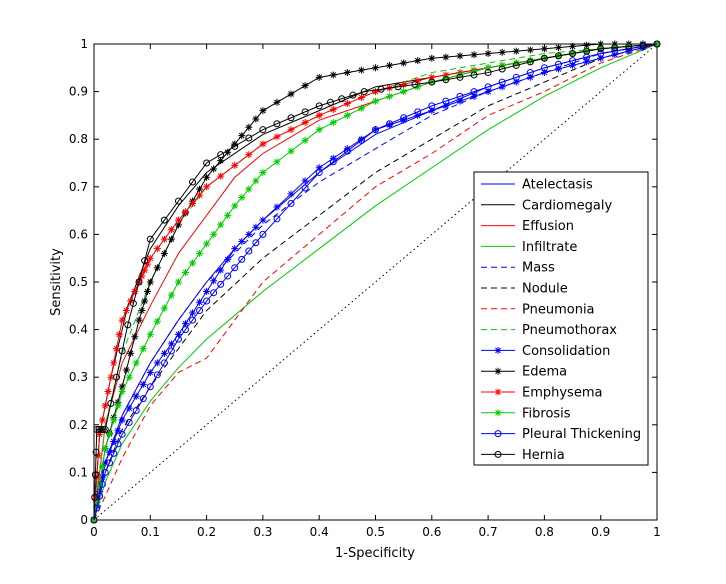 The height and width of the screenshot is (584, 726). Describe the element at coordinates (78, 330) in the screenshot. I see `y-tick-label: 0.4` at that location.